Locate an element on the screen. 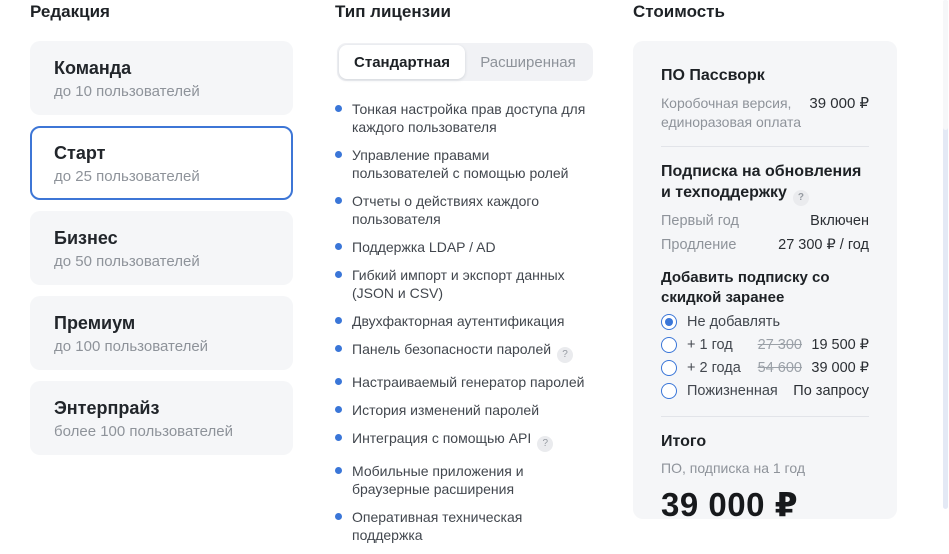  total-price: 39 000 ₽ is located at coordinates (730, 504).